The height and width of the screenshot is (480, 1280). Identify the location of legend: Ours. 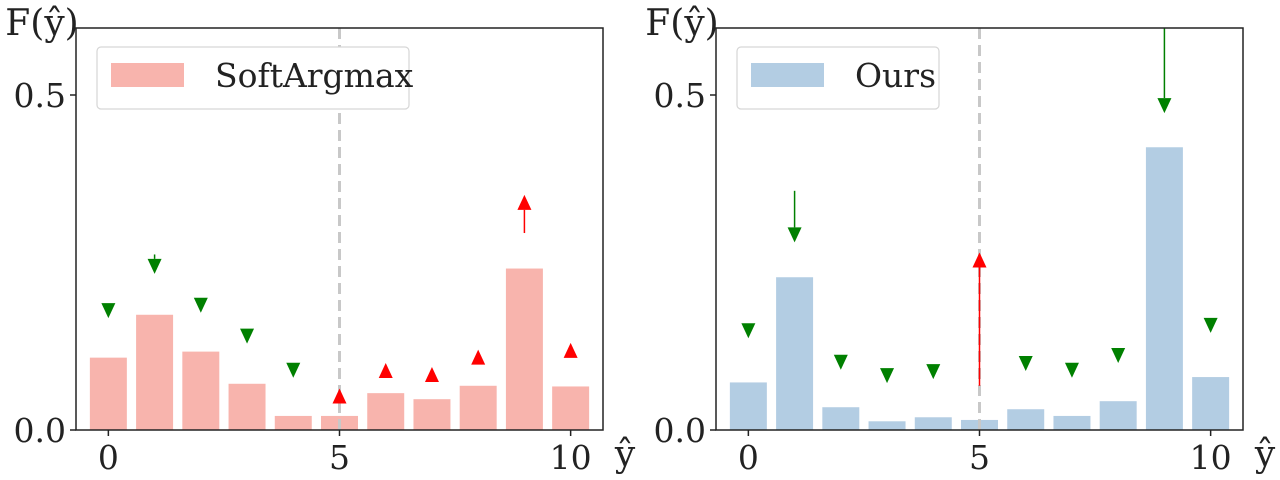
(838, 78).